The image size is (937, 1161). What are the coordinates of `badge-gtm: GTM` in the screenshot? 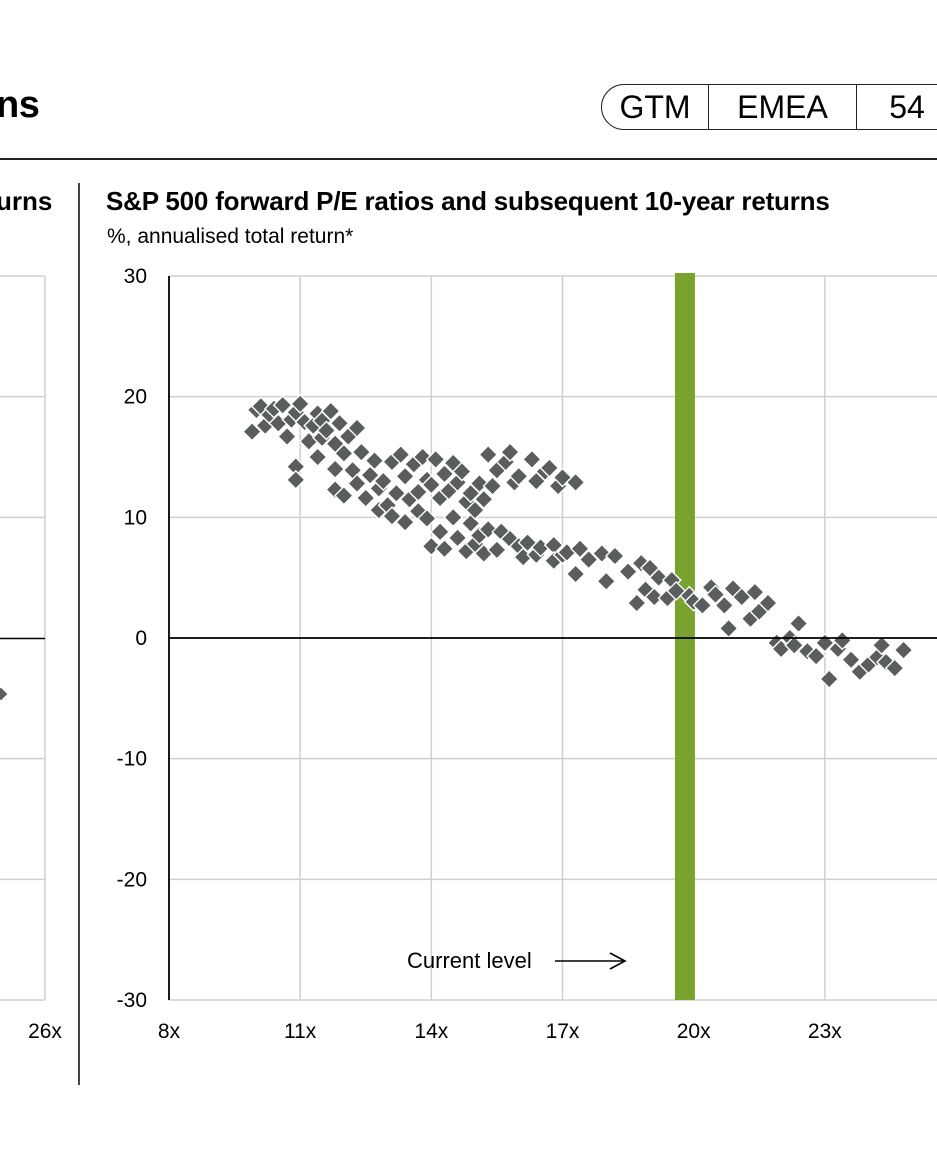 It's located at (655, 107).